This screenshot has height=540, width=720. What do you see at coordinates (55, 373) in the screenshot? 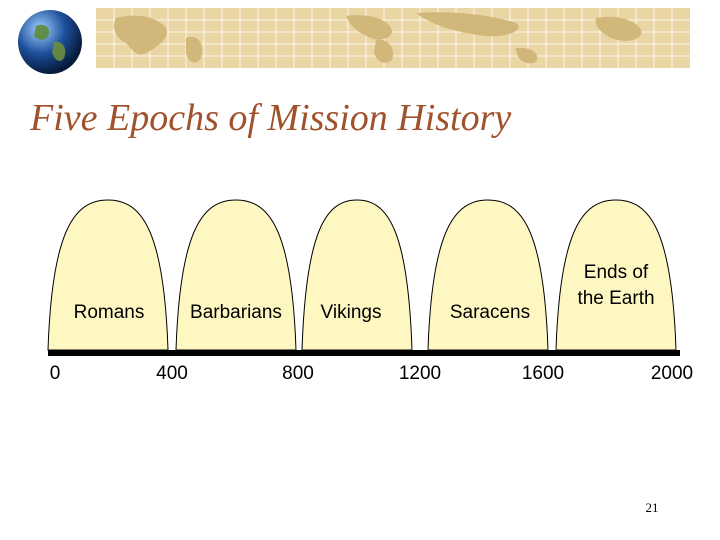
I see `timeline-tick-label: 0` at bounding box center [55, 373].